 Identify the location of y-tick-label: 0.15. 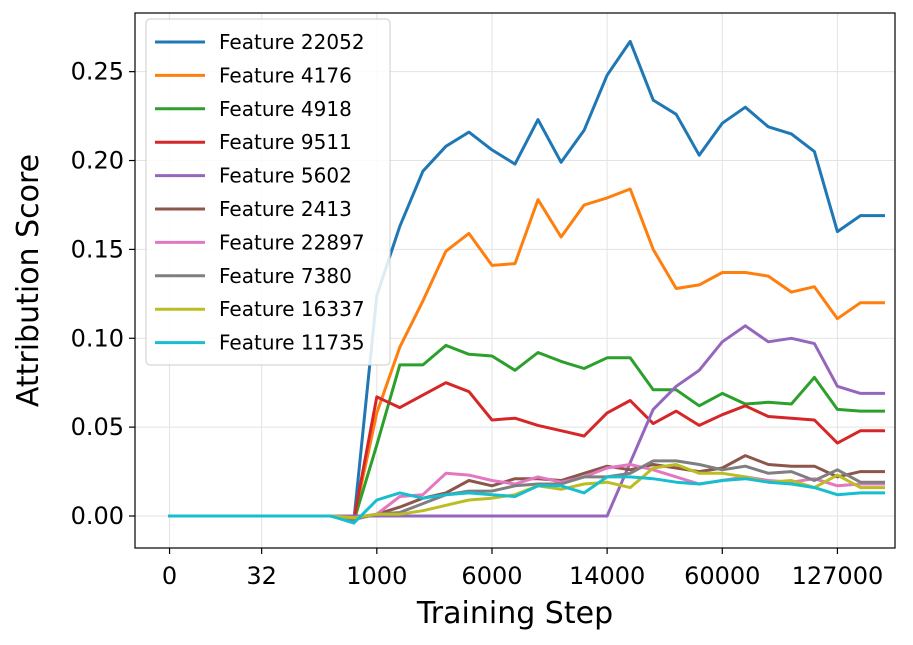
(97, 249).